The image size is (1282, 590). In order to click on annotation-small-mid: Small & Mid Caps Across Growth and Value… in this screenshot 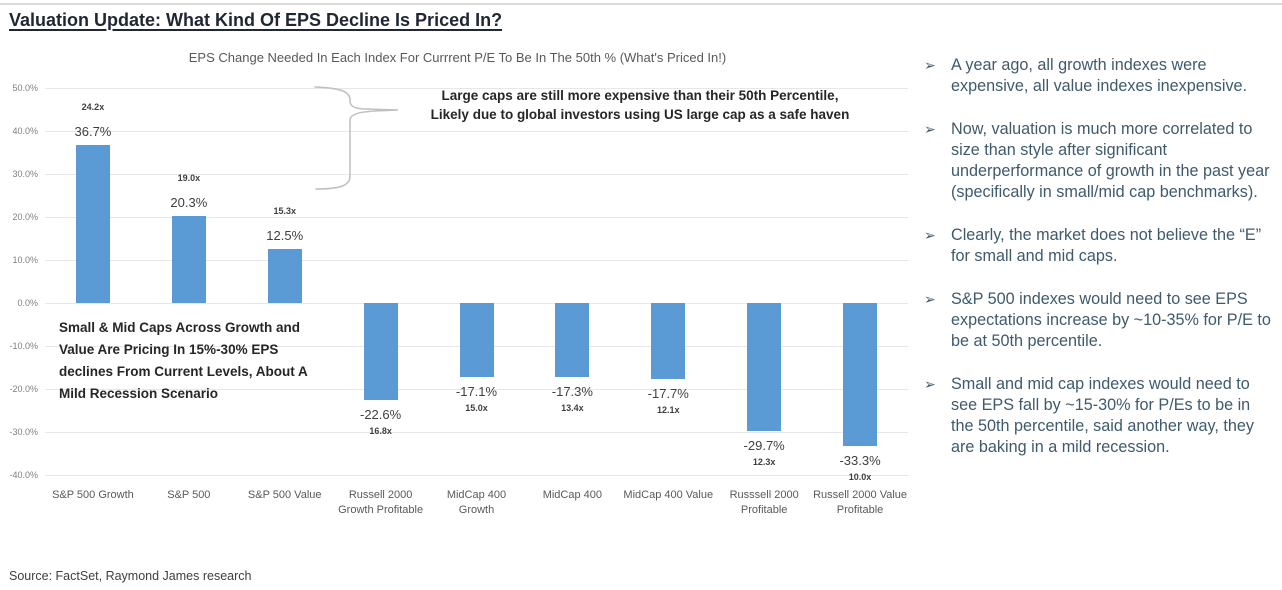, I will do `click(204, 361)`.